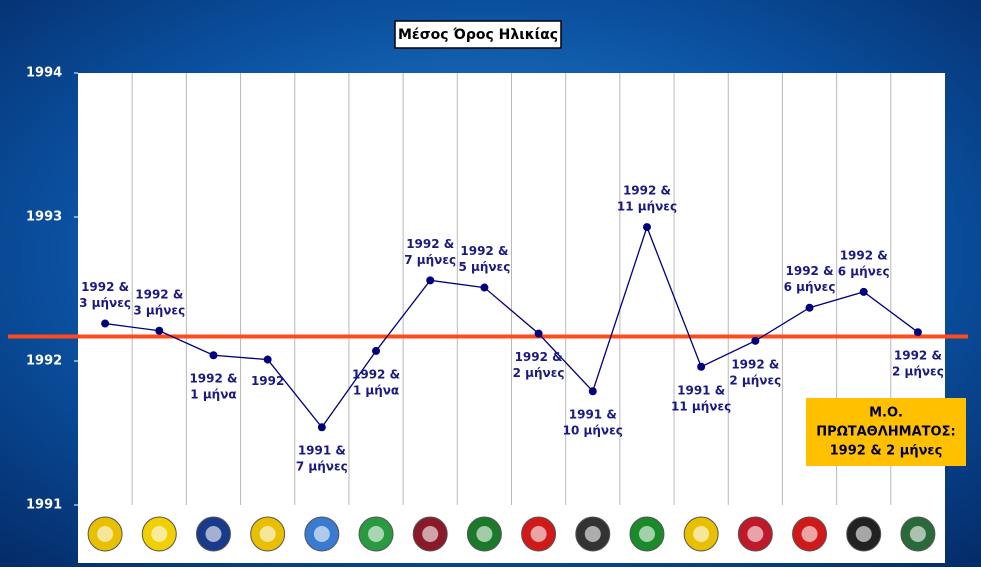  Describe the element at coordinates (44, 73) in the screenshot. I see `y-tick-label: 1994` at that location.